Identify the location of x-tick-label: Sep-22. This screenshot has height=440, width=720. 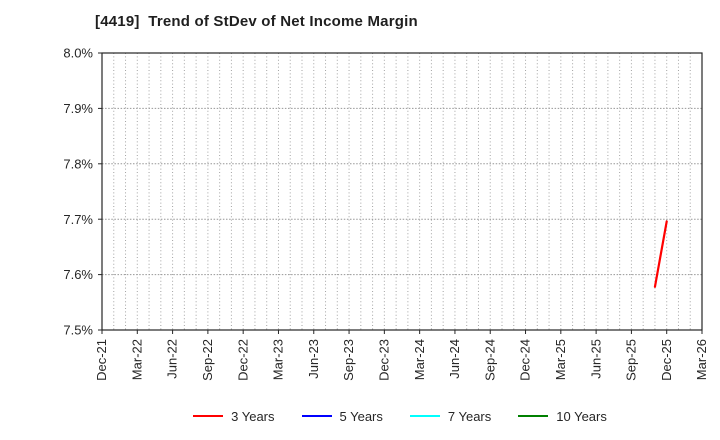
(207, 360).